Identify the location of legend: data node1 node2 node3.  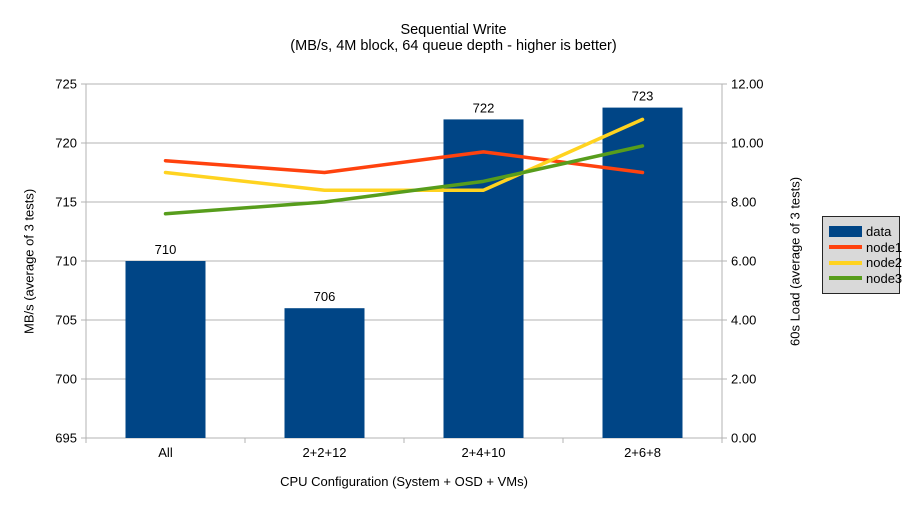
(862, 255).